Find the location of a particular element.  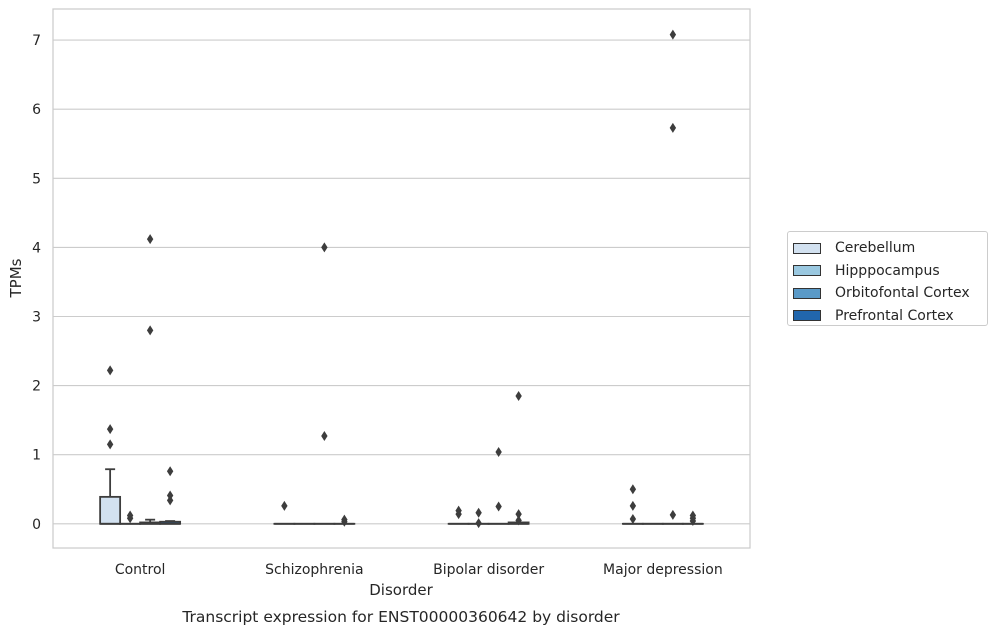

legend-label: Hipppocampus is located at coordinates (887, 270).